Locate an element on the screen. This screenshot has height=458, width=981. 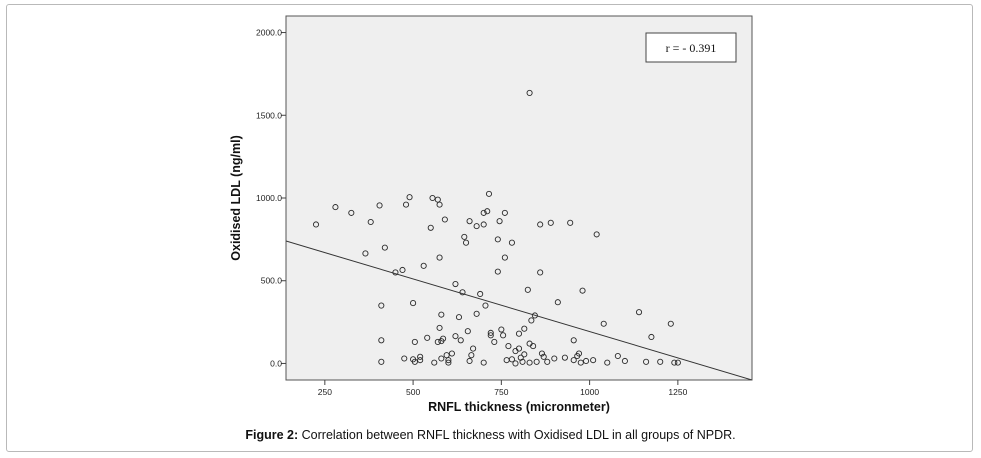
correlation-box is located at coordinates (691, 47).